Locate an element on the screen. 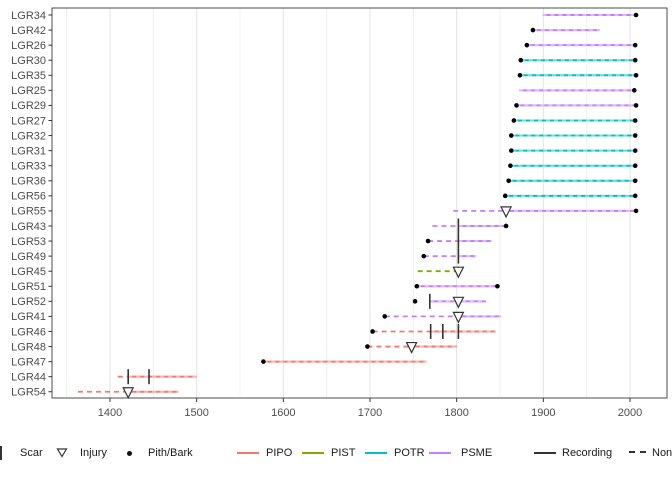  y-axis-label: LGR34 is located at coordinates (28, 16).